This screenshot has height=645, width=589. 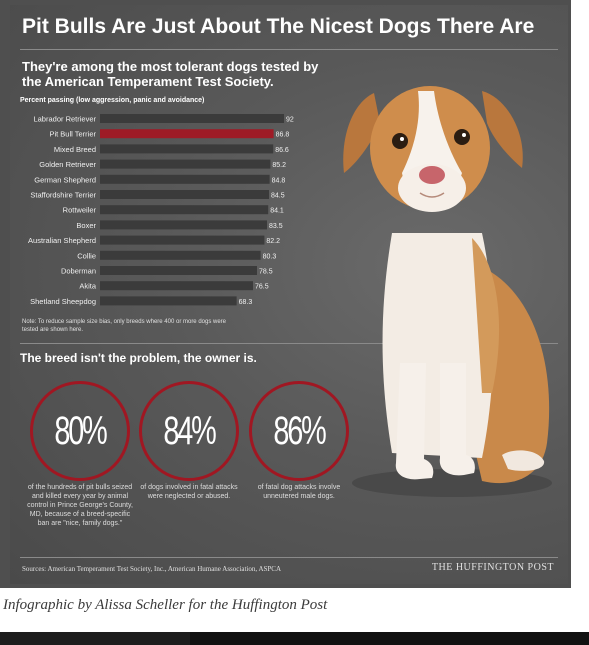 What do you see at coordinates (282, 150) in the screenshot?
I see `bar-value-label: 86.6` at bounding box center [282, 150].